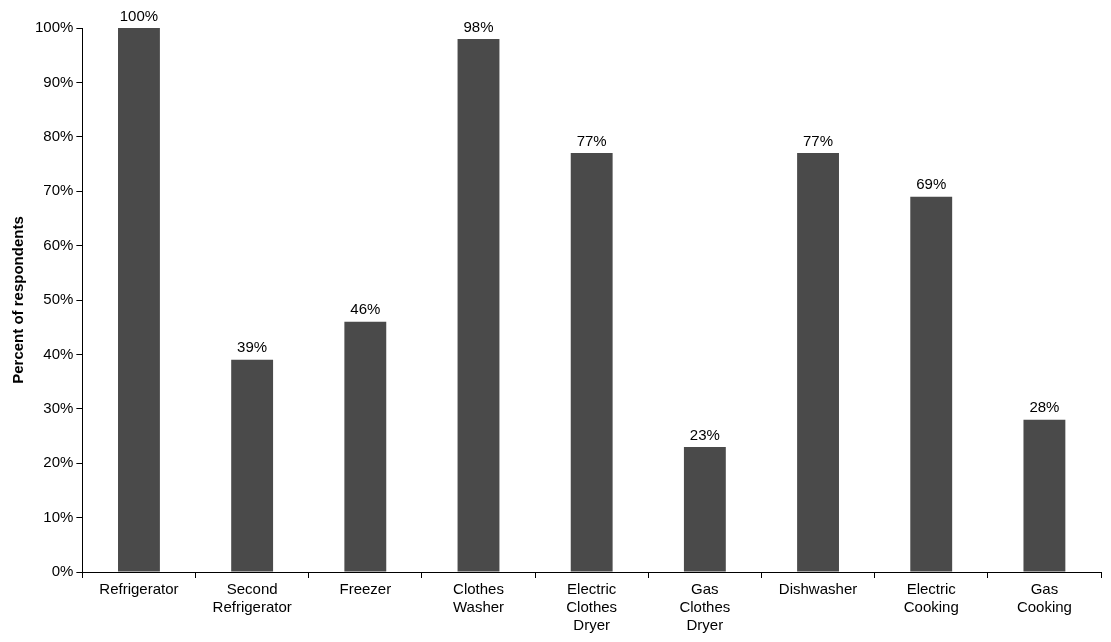  Describe the element at coordinates (365, 309) in the screenshot. I see `data-label: 46%` at that location.